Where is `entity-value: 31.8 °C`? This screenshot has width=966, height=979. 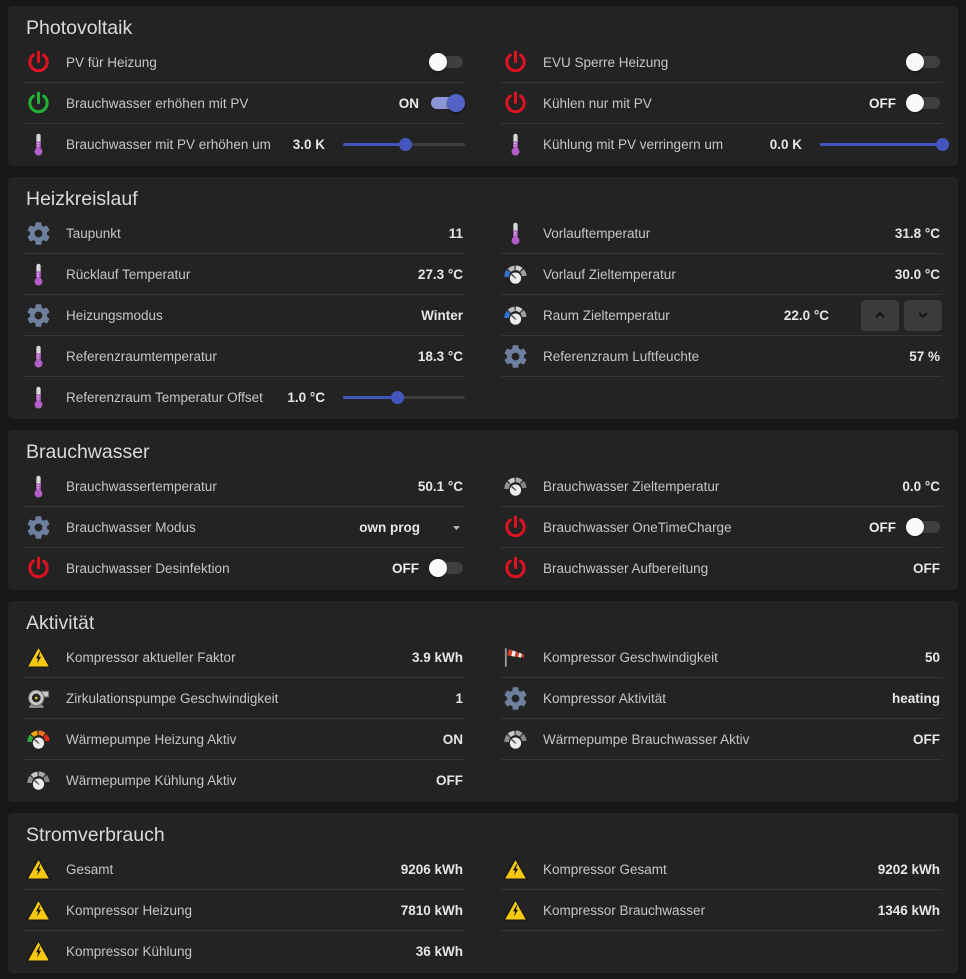 entity-value: 31.8 °C is located at coordinates (917, 233).